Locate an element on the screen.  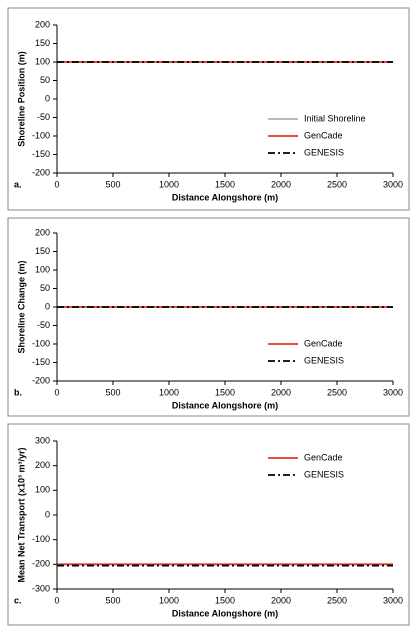
panel-label: a. is located at coordinates (18, 184).